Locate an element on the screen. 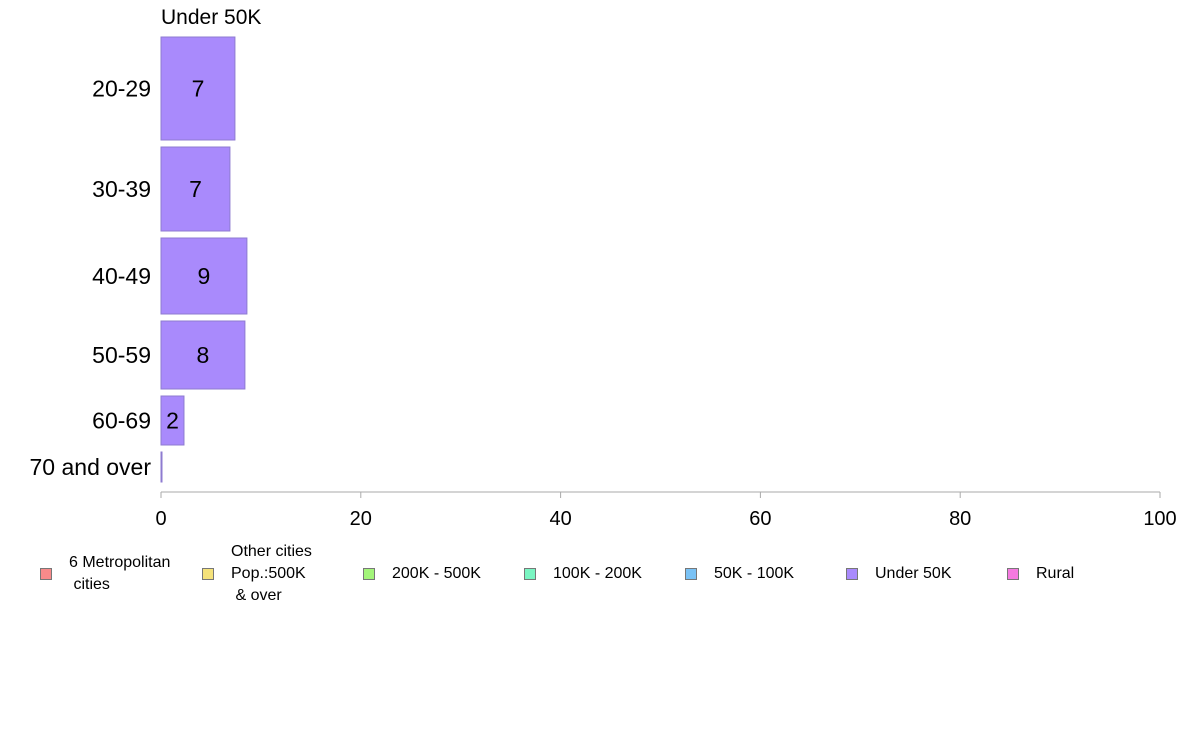  legend-item: 100K - 200K is located at coordinates (583, 574).